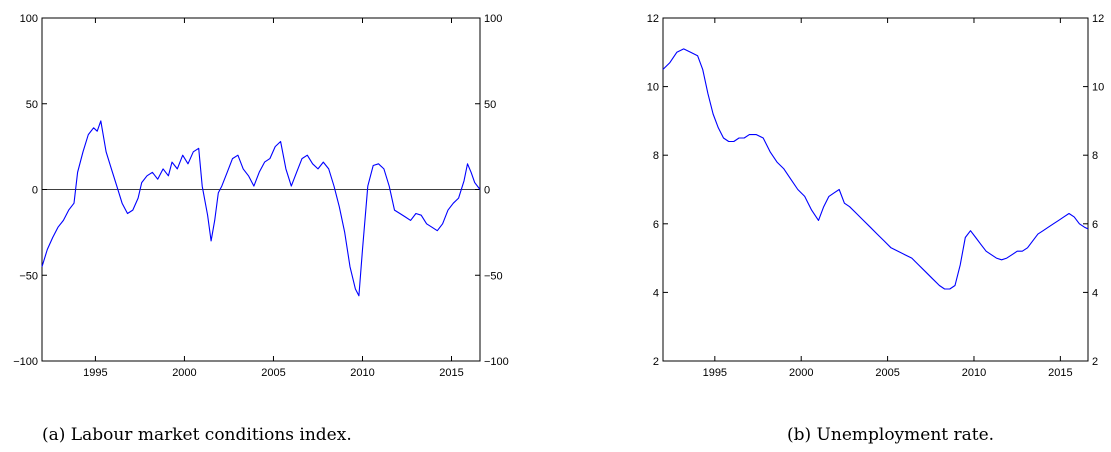 The height and width of the screenshot is (452, 1111). Describe the element at coordinates (1098, 19) in the screenshot. I see `y-tick-label-right: 12` at that location.